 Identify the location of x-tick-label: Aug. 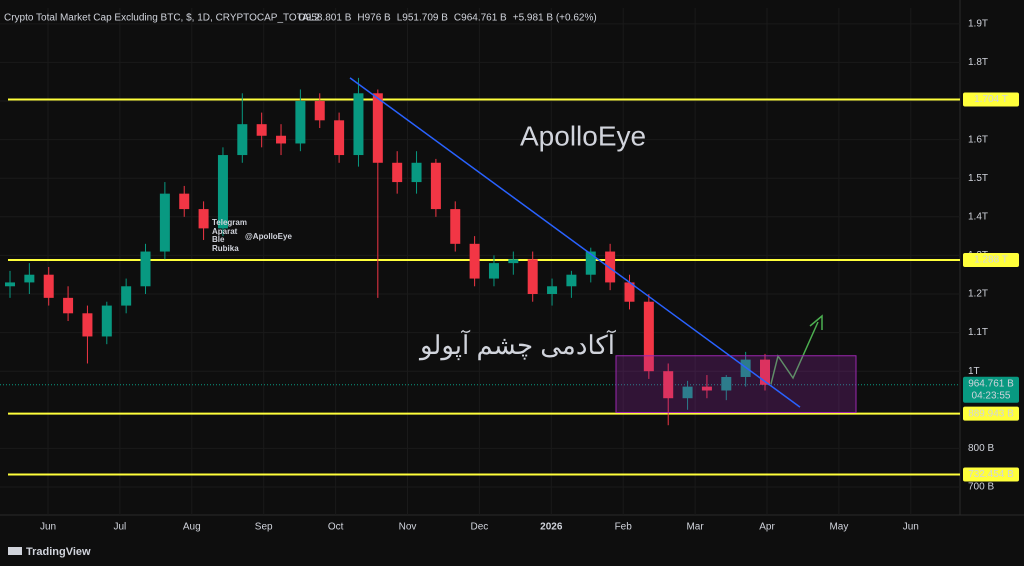
(192, 527).